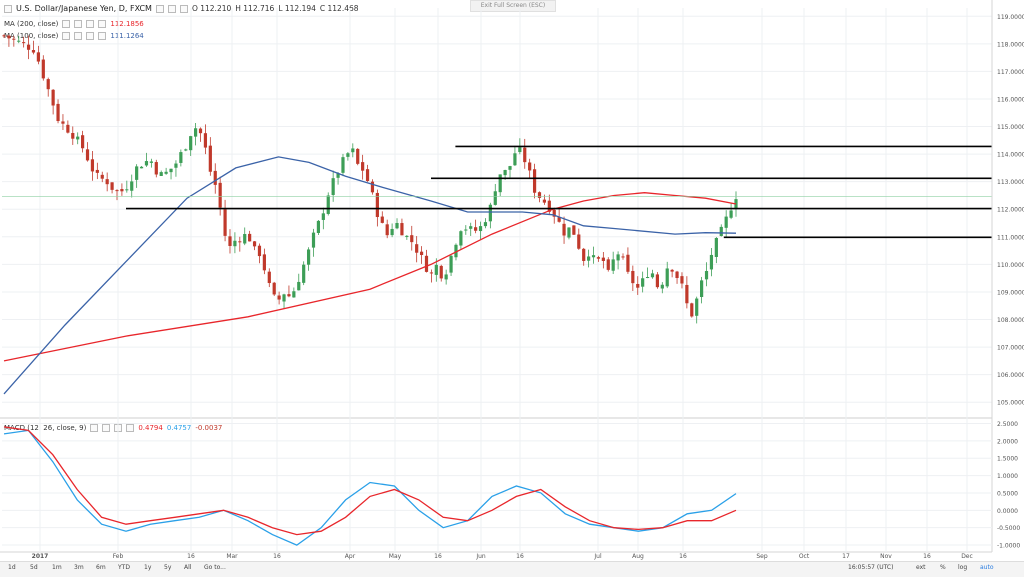 Image resolution: width=1024 pixels, height=577 pixels. Describe the element at coordinates (130, 428) in the screenshot. I see `macd-more-icon` at that location.